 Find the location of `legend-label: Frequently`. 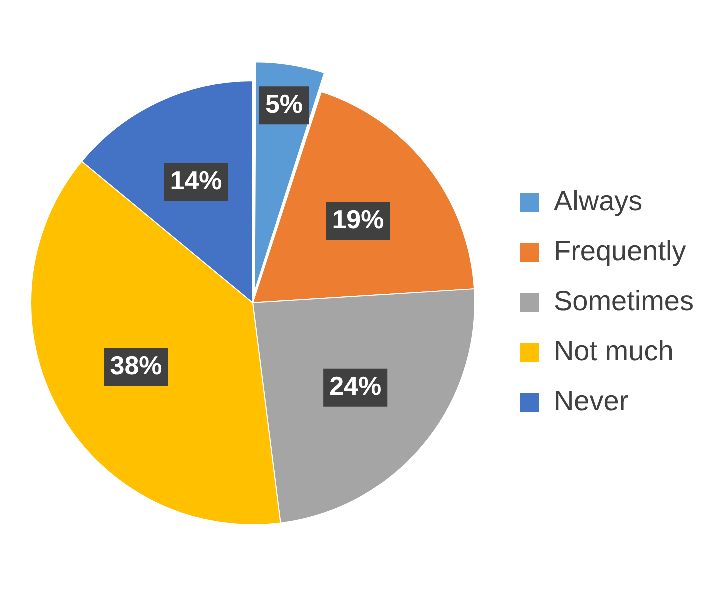

legend-label: Frequently is located at coordinates (620, 251).